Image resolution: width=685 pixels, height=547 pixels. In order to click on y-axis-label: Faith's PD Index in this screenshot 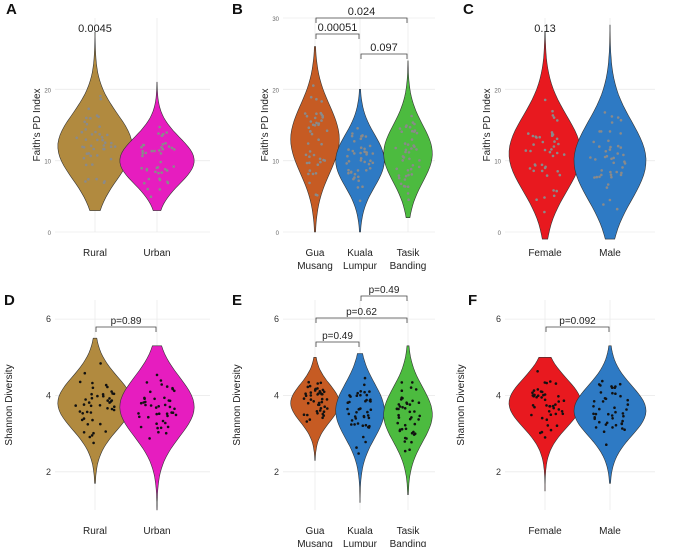, I will do `click(265, 124)`.